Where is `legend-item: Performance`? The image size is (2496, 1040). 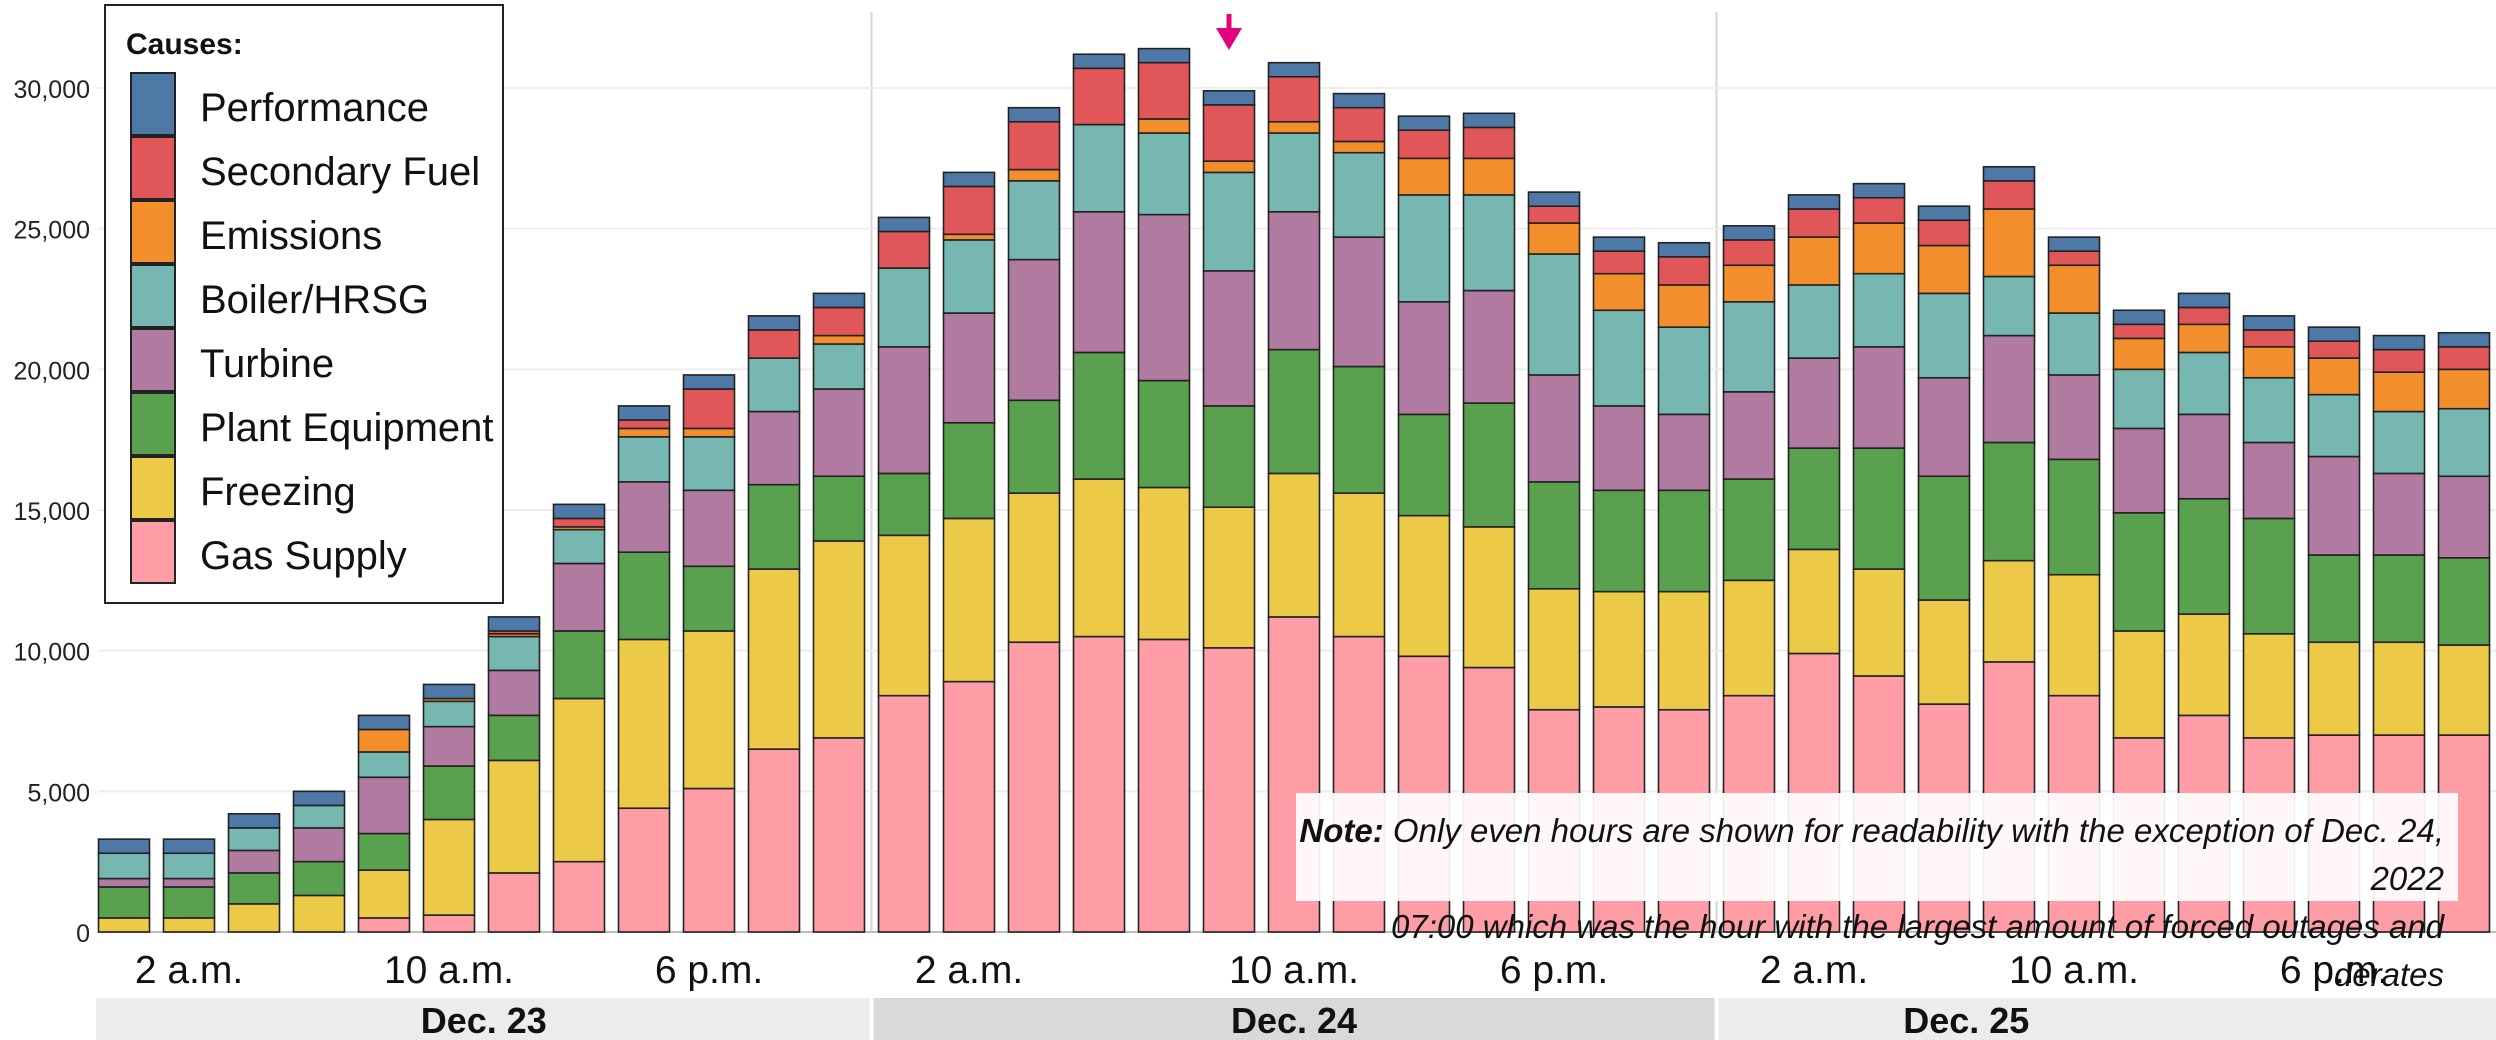
legend-item: Performance is located at coordinates (310, 104).